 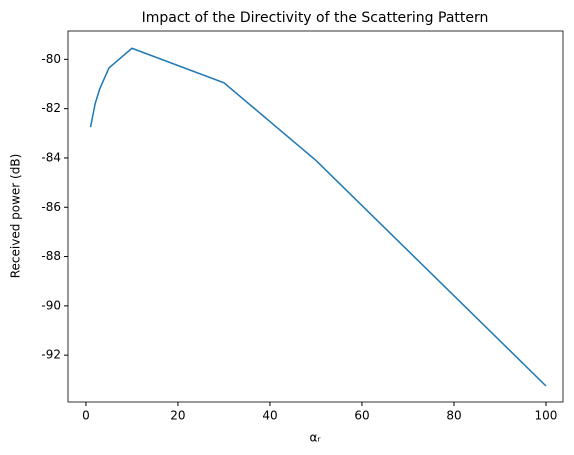 I want to click on y-tick-label: -82, so click(x=51, y=108).